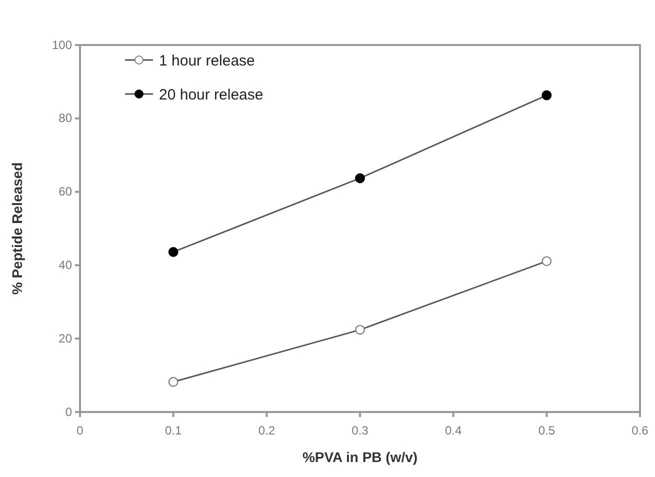 This screenshot has width=655, height=477. Describe the element at coordinates (453, 430) in the screenshot. I see `x-tick-label: 0.4` at that location.